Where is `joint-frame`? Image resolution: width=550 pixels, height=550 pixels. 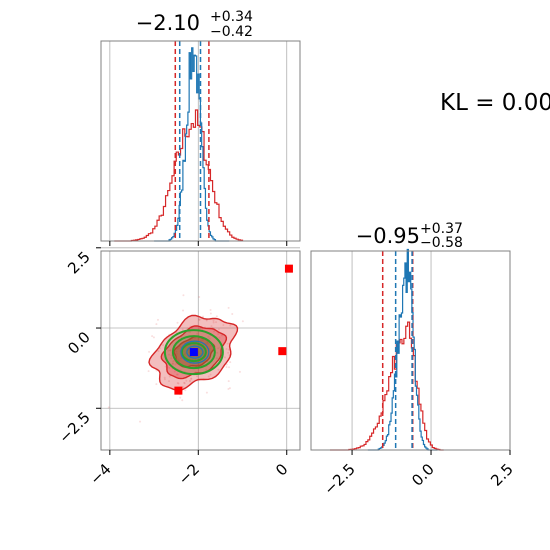
joint-frame is located at coordinates (200, 350).